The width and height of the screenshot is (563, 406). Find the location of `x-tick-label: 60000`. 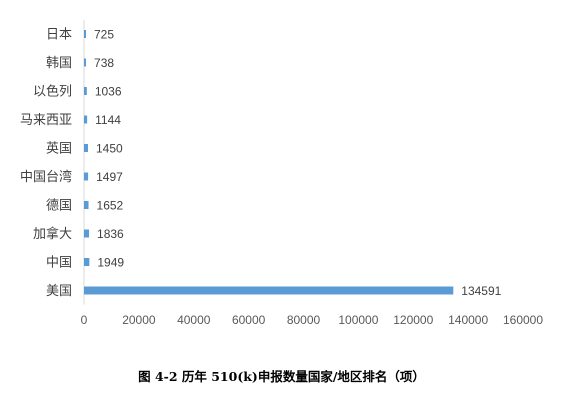

x-tick-label: 60000 is located at coordinates (249, 320).